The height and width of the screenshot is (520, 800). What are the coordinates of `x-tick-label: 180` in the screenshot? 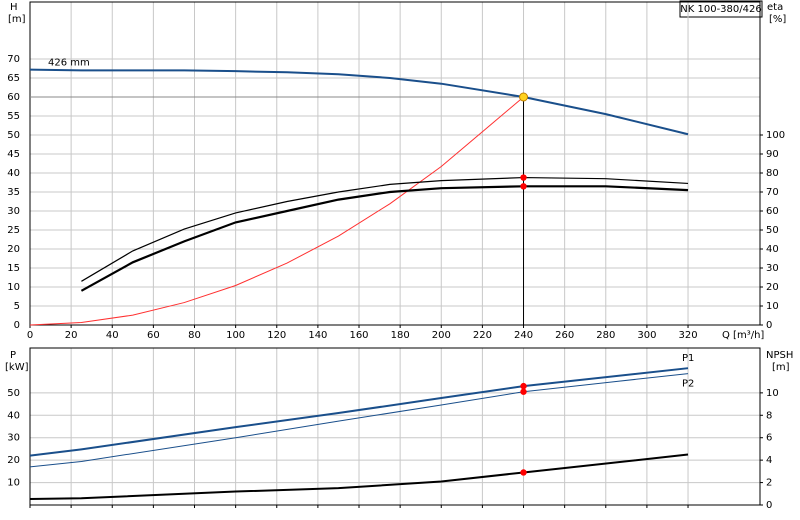 It's located at (400, 335).